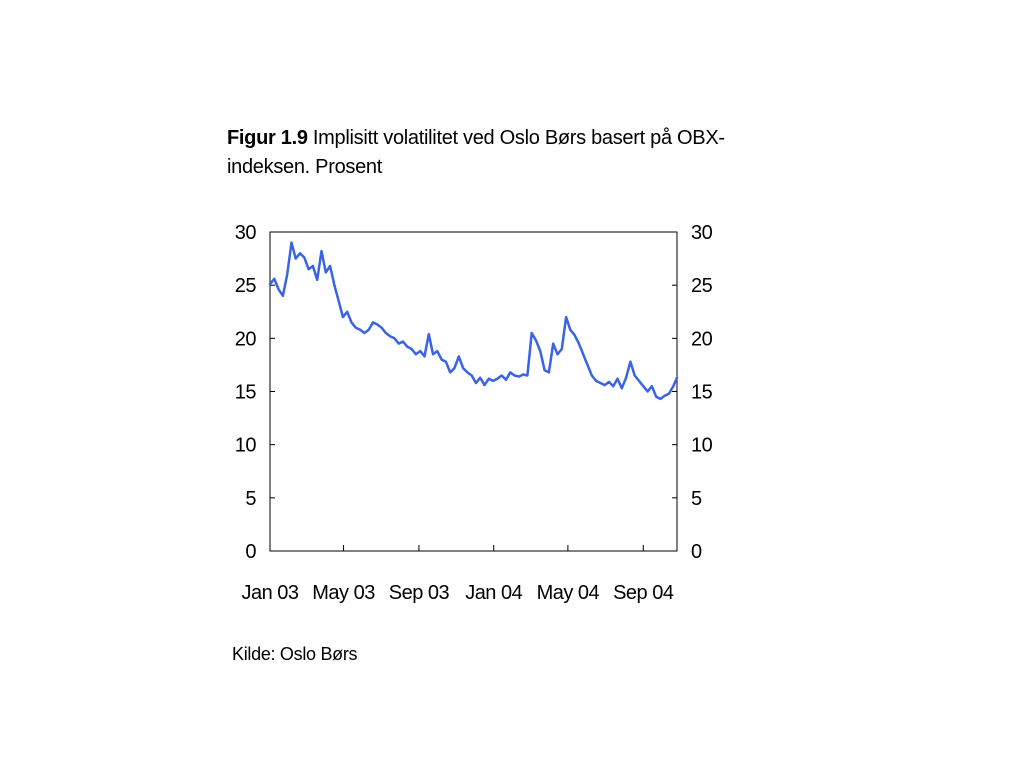  What do you see at coordinates (295, 654) in the screenshot?
I see `source-note: Kilde: Oslo Børs` at bounding box center [295, 654].